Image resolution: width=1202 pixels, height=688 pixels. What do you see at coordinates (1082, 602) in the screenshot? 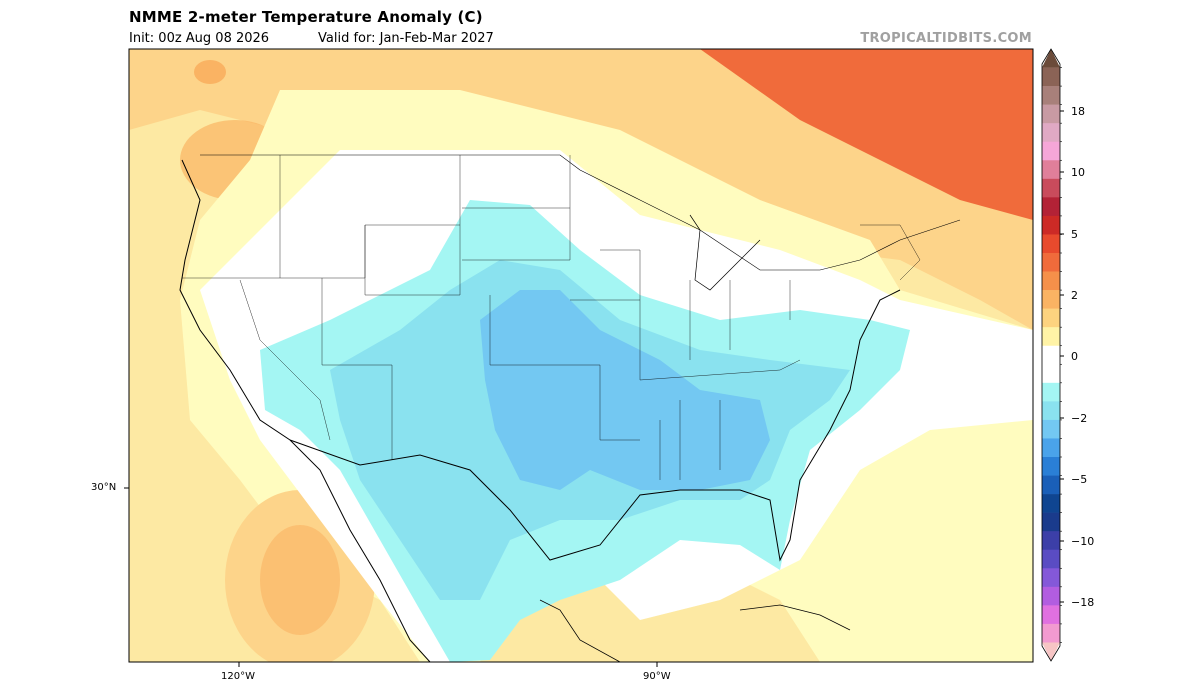
I see `colorbar-tick-label: −18` at bounding box center [1082, 602].